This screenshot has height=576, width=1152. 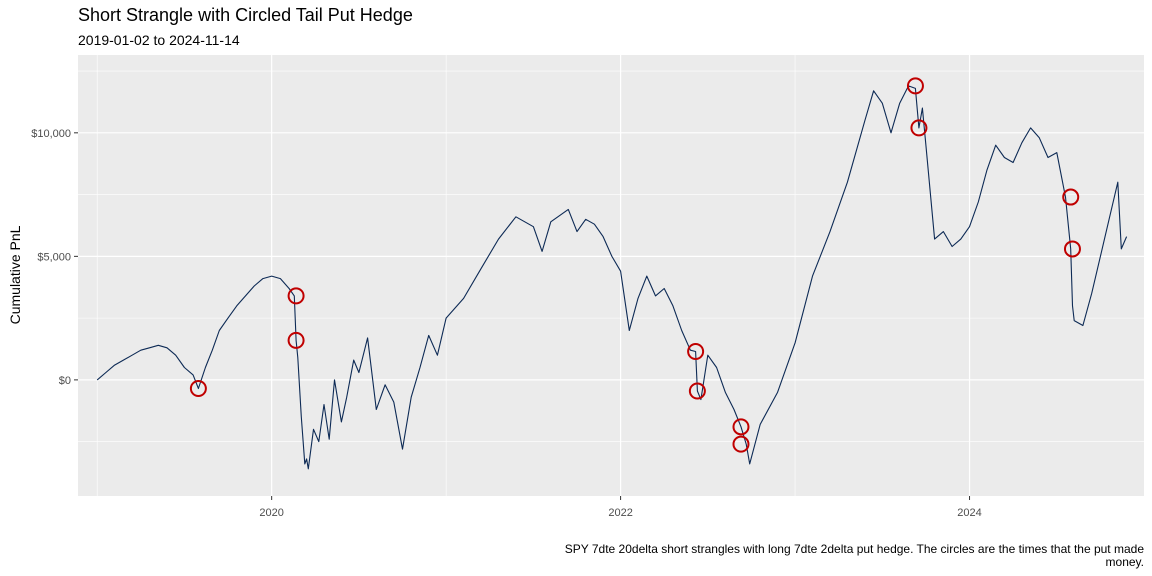 What do you see at coordinates (271, 513) in the screenshot?
I see `x-tick-label: 2020` at bounding box center [271, 513].